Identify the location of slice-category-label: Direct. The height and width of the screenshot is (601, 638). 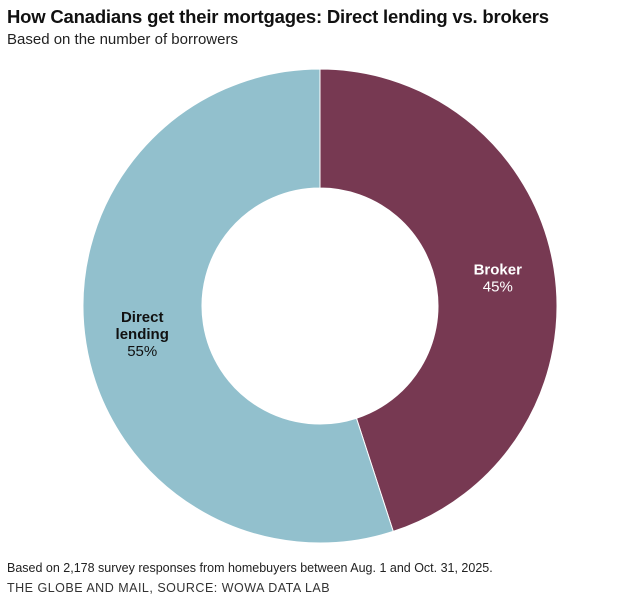
(142, 317).